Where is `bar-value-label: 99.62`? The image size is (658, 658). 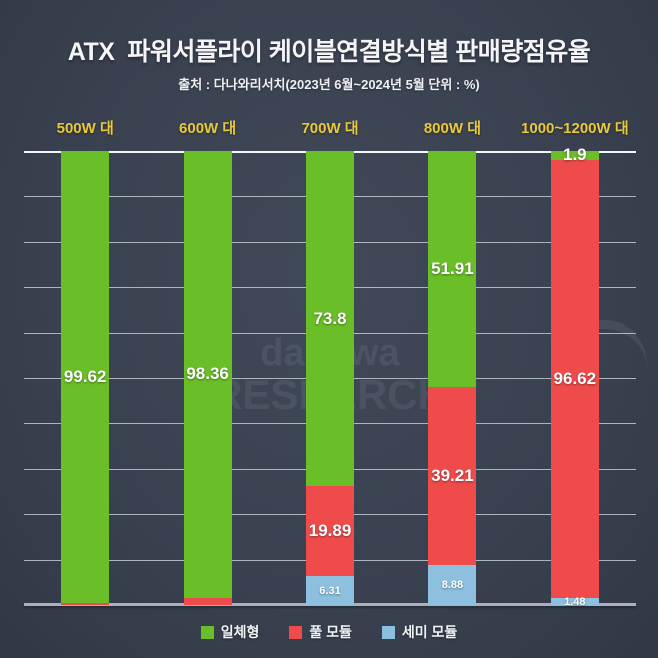 bar-value-label: 99.62 is located at coordinates (85, 377).